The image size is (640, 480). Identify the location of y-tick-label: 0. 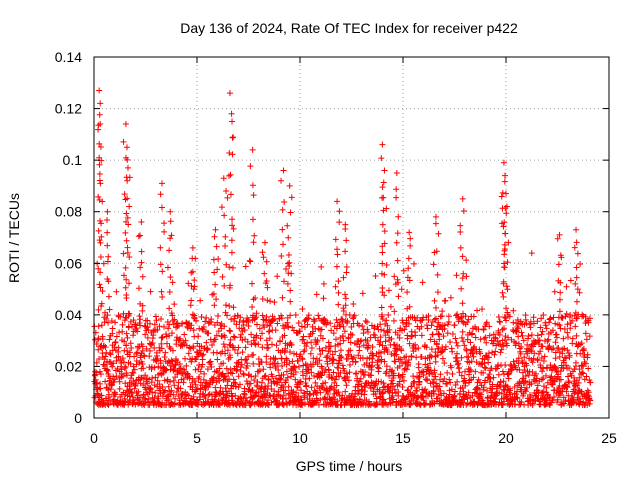
(78, 418).